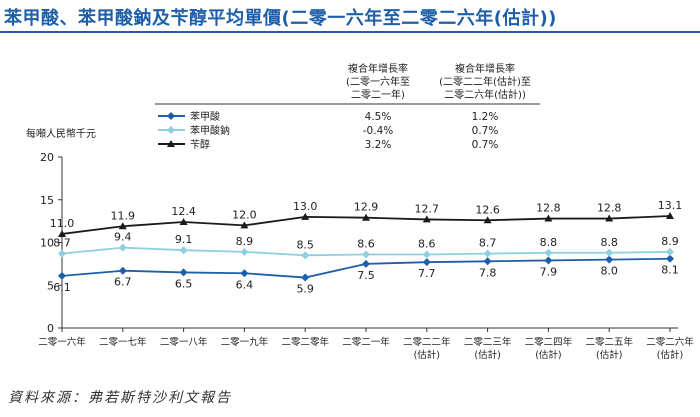  What do you see at coordinates (184, 239) in the screenshot?
I see `data-label: 9.1` at bounding box center [184, 239].